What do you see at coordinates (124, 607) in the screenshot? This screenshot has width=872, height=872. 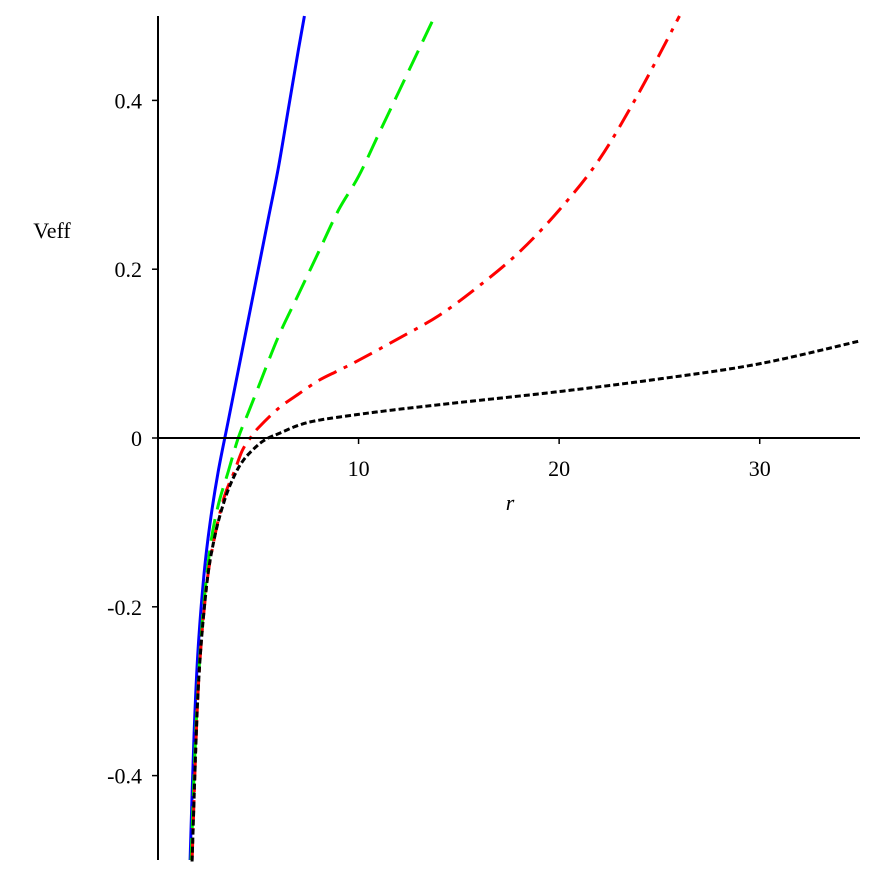 I see `y-tick-label: -0.2` at bounding box center [124, 607].